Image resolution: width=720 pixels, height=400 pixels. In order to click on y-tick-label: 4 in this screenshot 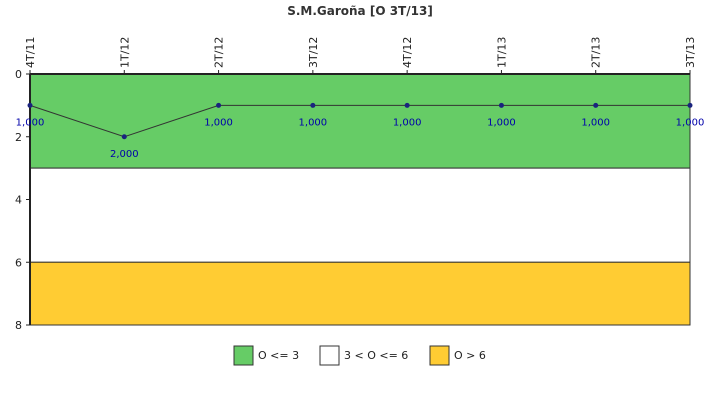, I will do `click(18, 200)`.